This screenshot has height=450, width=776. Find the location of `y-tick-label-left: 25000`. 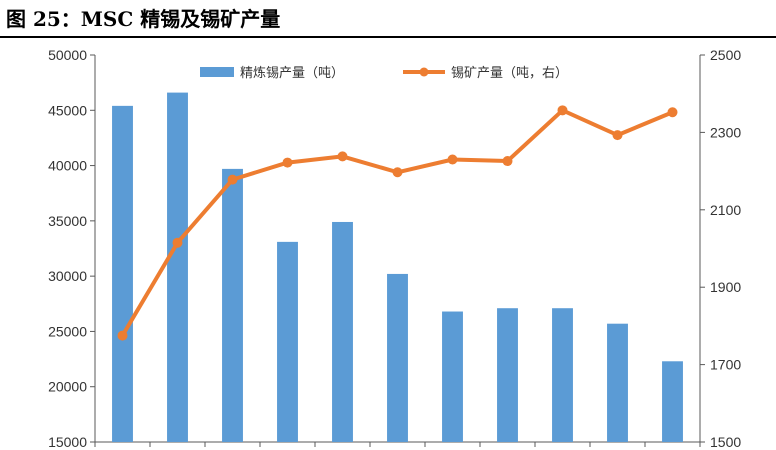

y-tick-label-left: 25000 is located at coordinates (67, 331).